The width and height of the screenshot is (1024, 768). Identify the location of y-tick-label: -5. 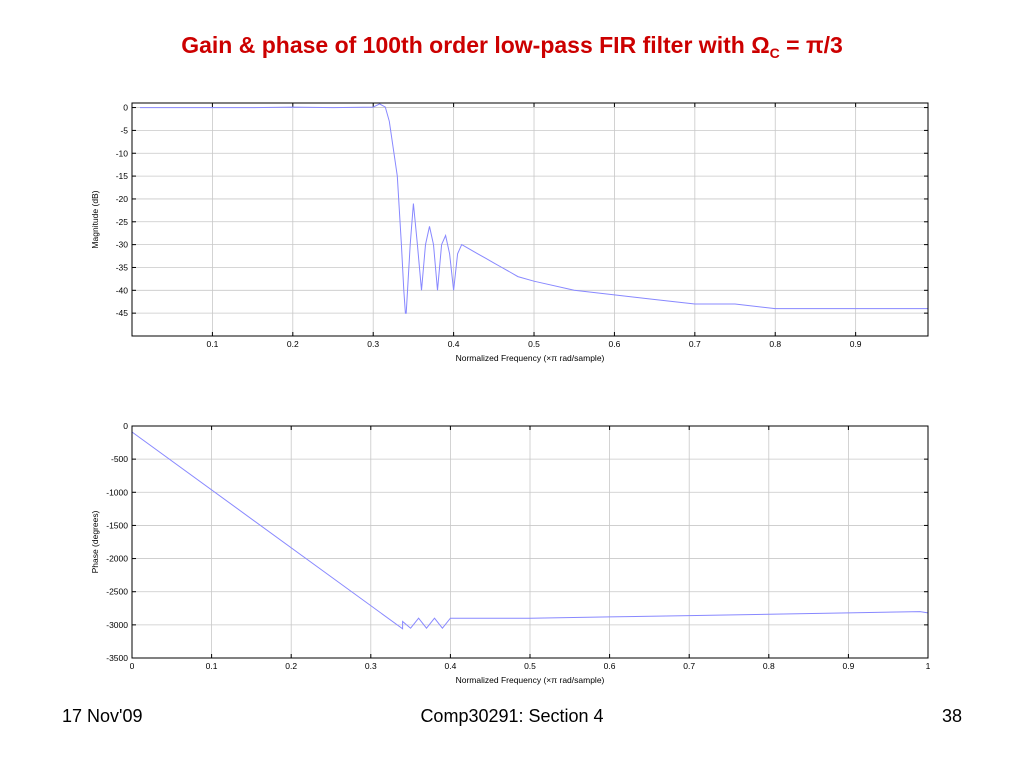
(124, 130).